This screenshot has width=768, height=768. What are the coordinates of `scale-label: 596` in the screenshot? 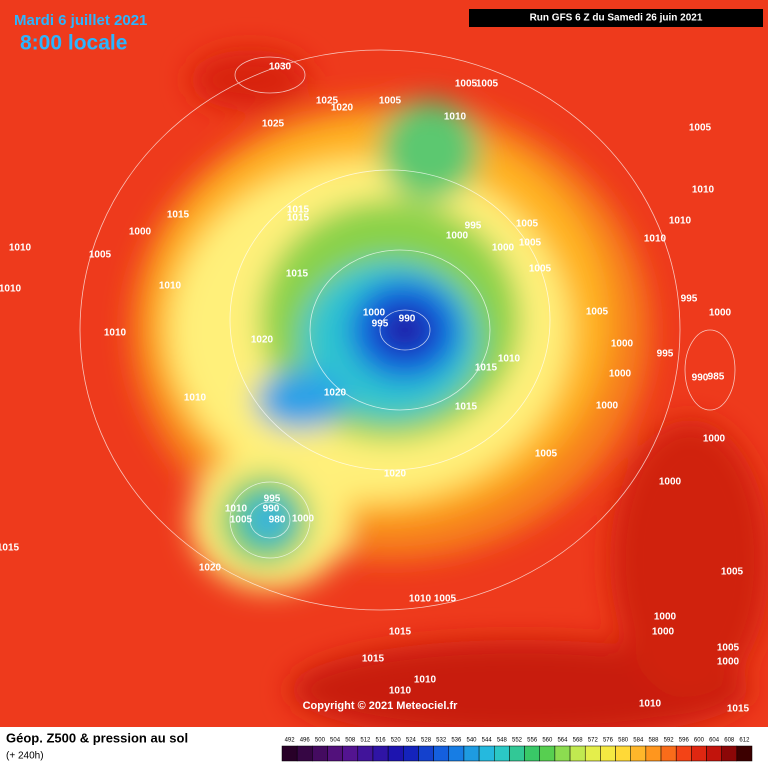 It's located at (684, 741).